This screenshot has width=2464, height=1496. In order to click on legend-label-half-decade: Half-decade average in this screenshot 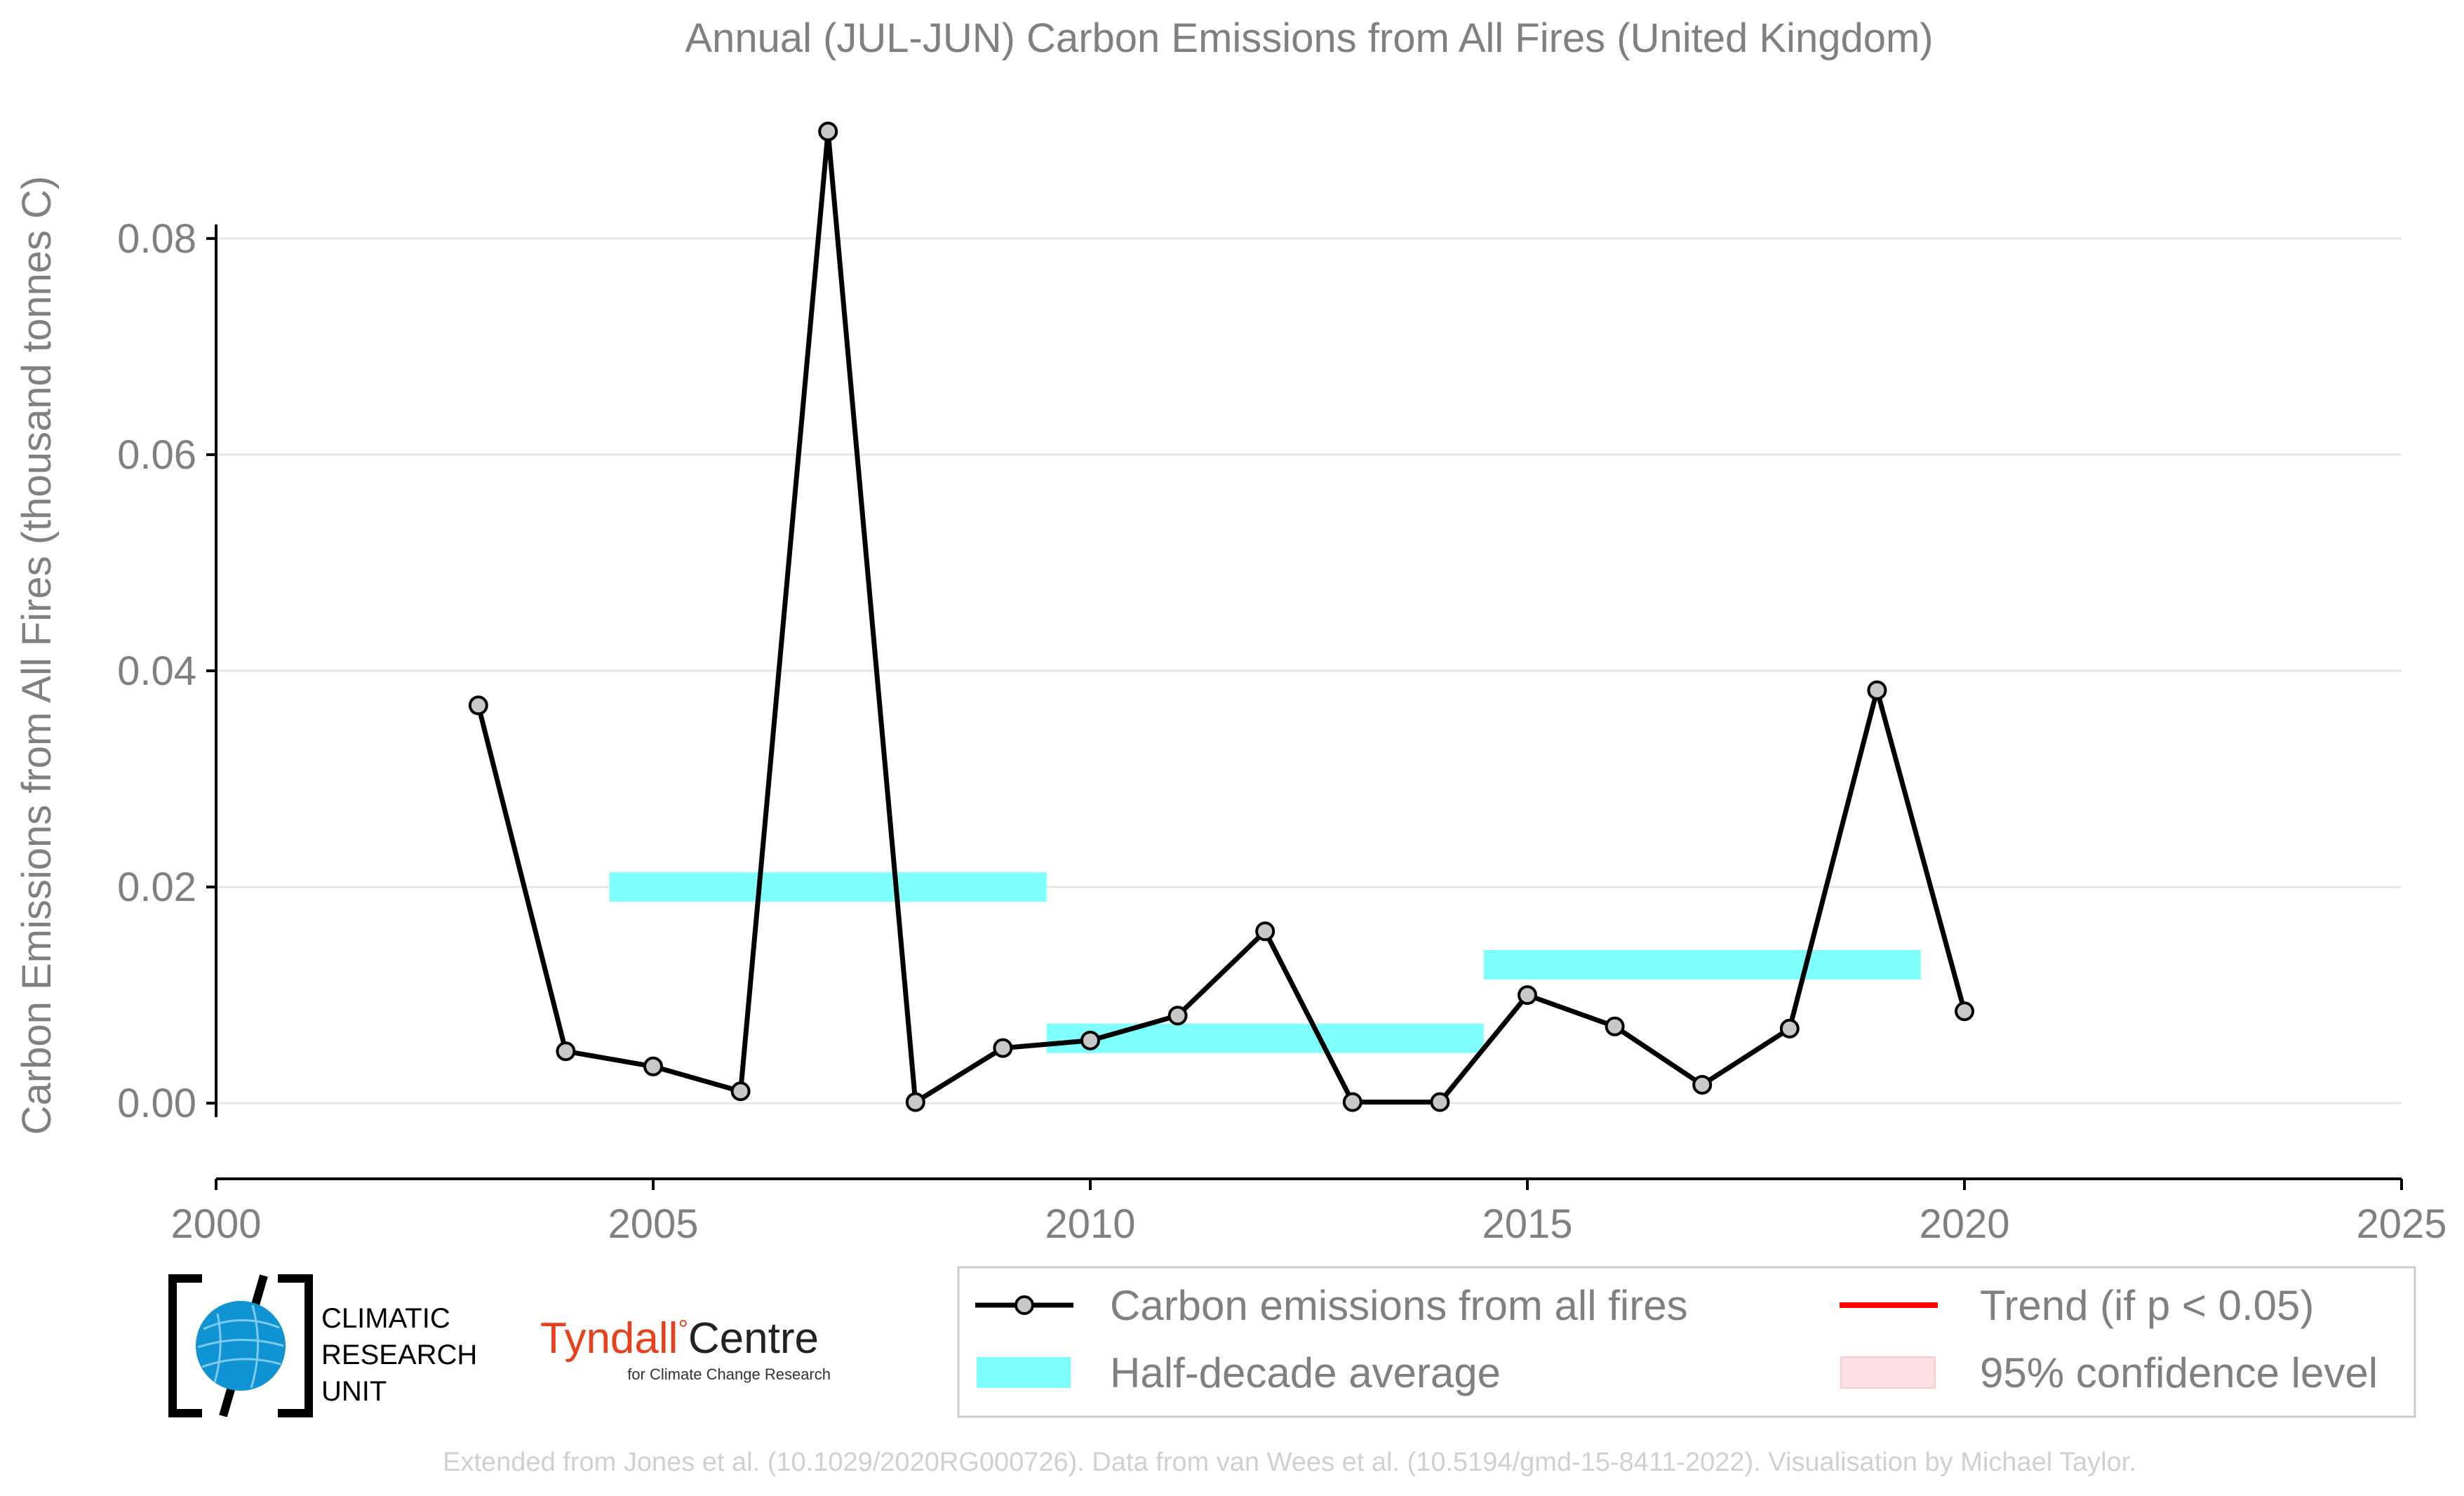, I will do `click(1305, 1372)`.